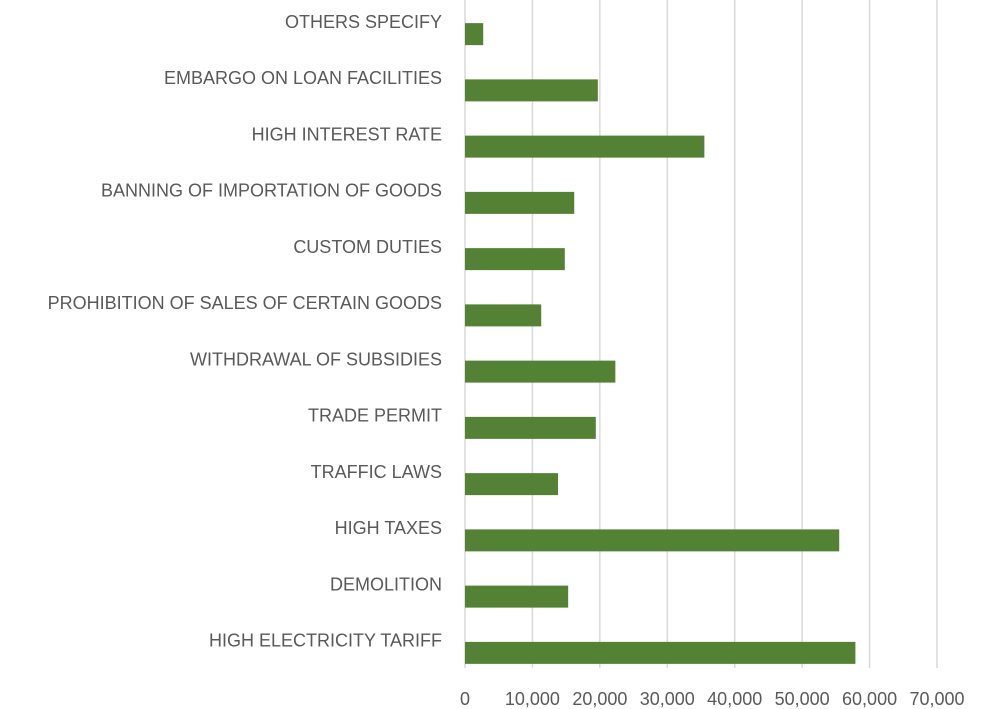 This screenshot has width=984, height=709. What do you see at coordinates (325, 641) in the screenshot?
I see `y-tick-label: HIGH ELECTRICITY TARIFF` at bounding box center [325, 641].